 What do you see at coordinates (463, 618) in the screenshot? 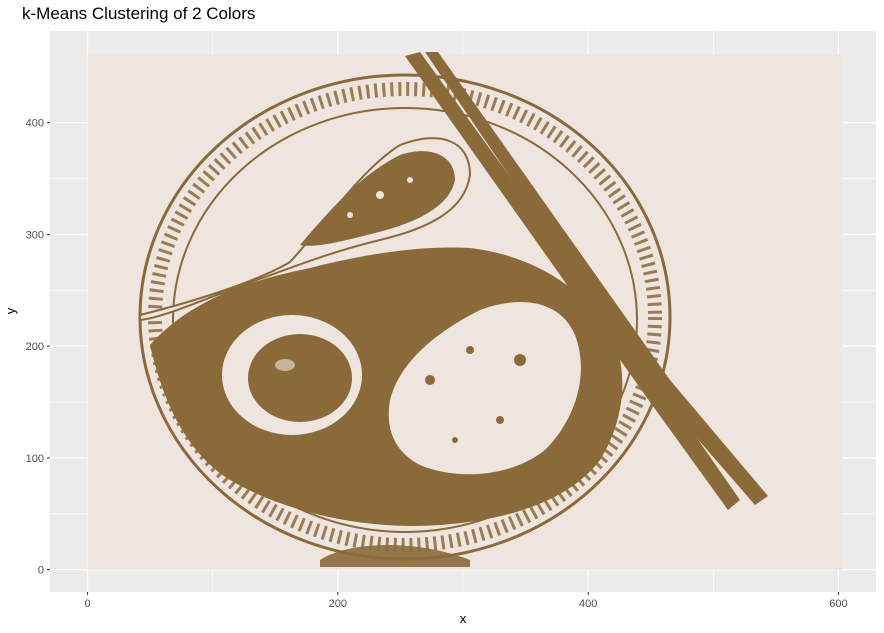
I see `x-axis-title: x` at bounding box center [463, 618].